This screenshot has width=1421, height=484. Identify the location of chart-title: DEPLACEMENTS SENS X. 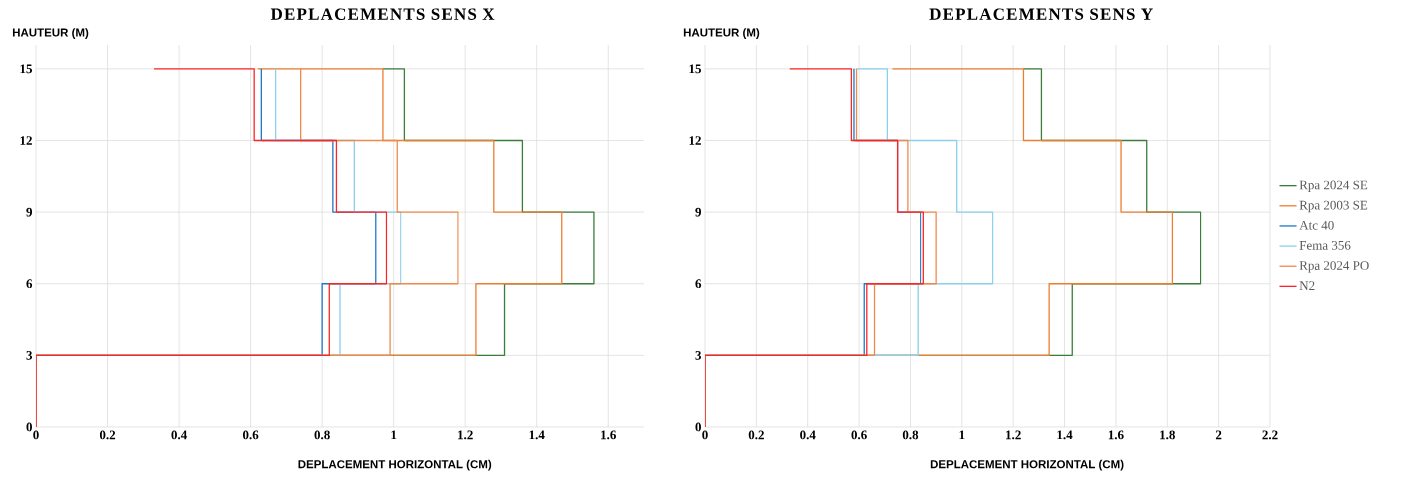
(382, 14).